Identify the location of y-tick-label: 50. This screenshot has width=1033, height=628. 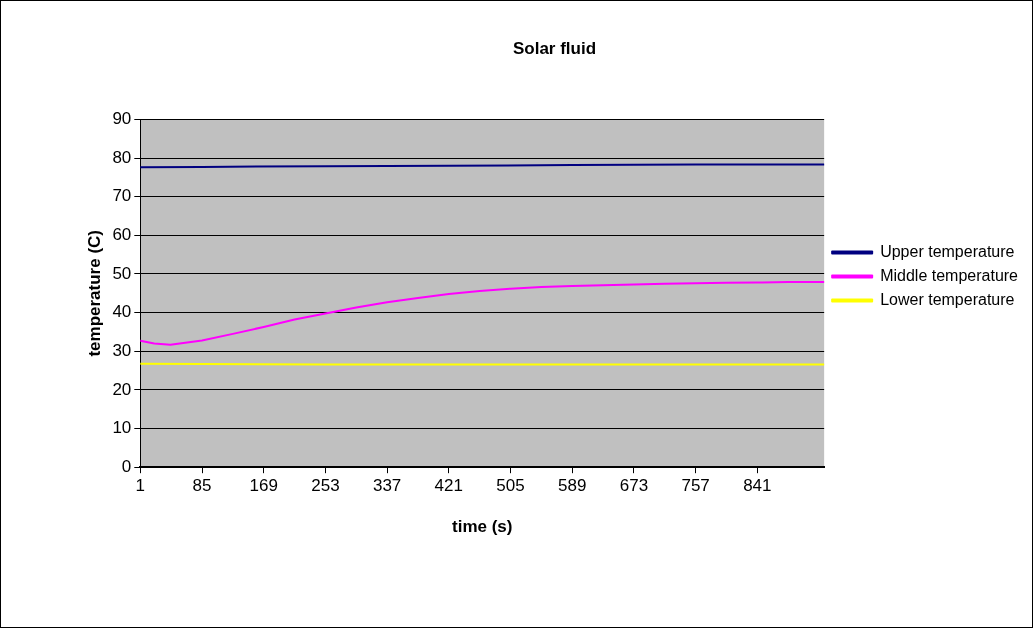
(122, 273).